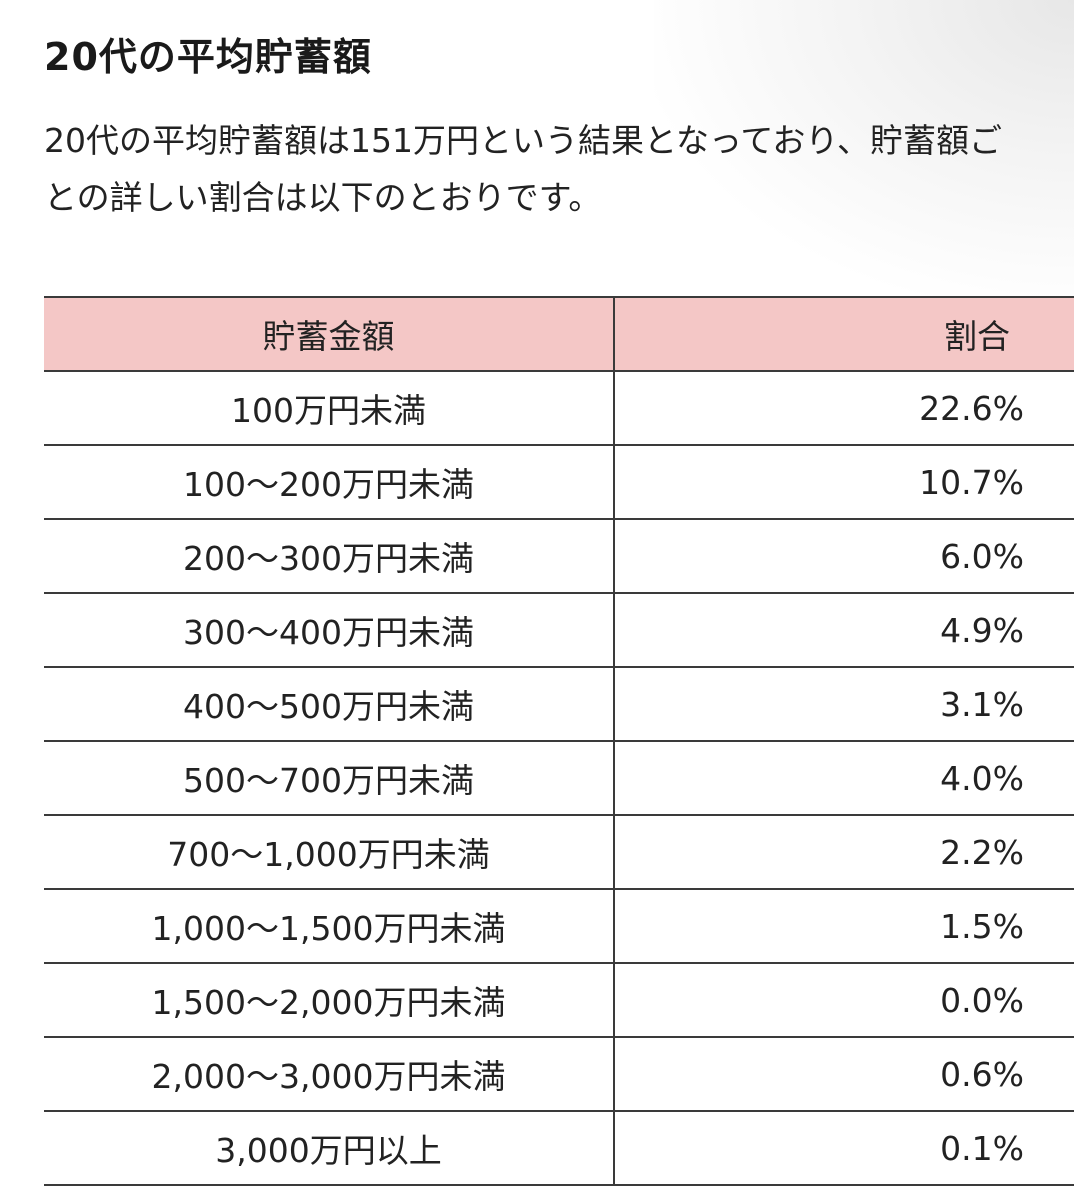 Image resolution: width=1074 pixels, height=1200 pixels. What do you see at coordinates (329, 778) in the screenshot?
I see `savings-range-cell: 500～700万円未満` at bounding box center [329, 778].